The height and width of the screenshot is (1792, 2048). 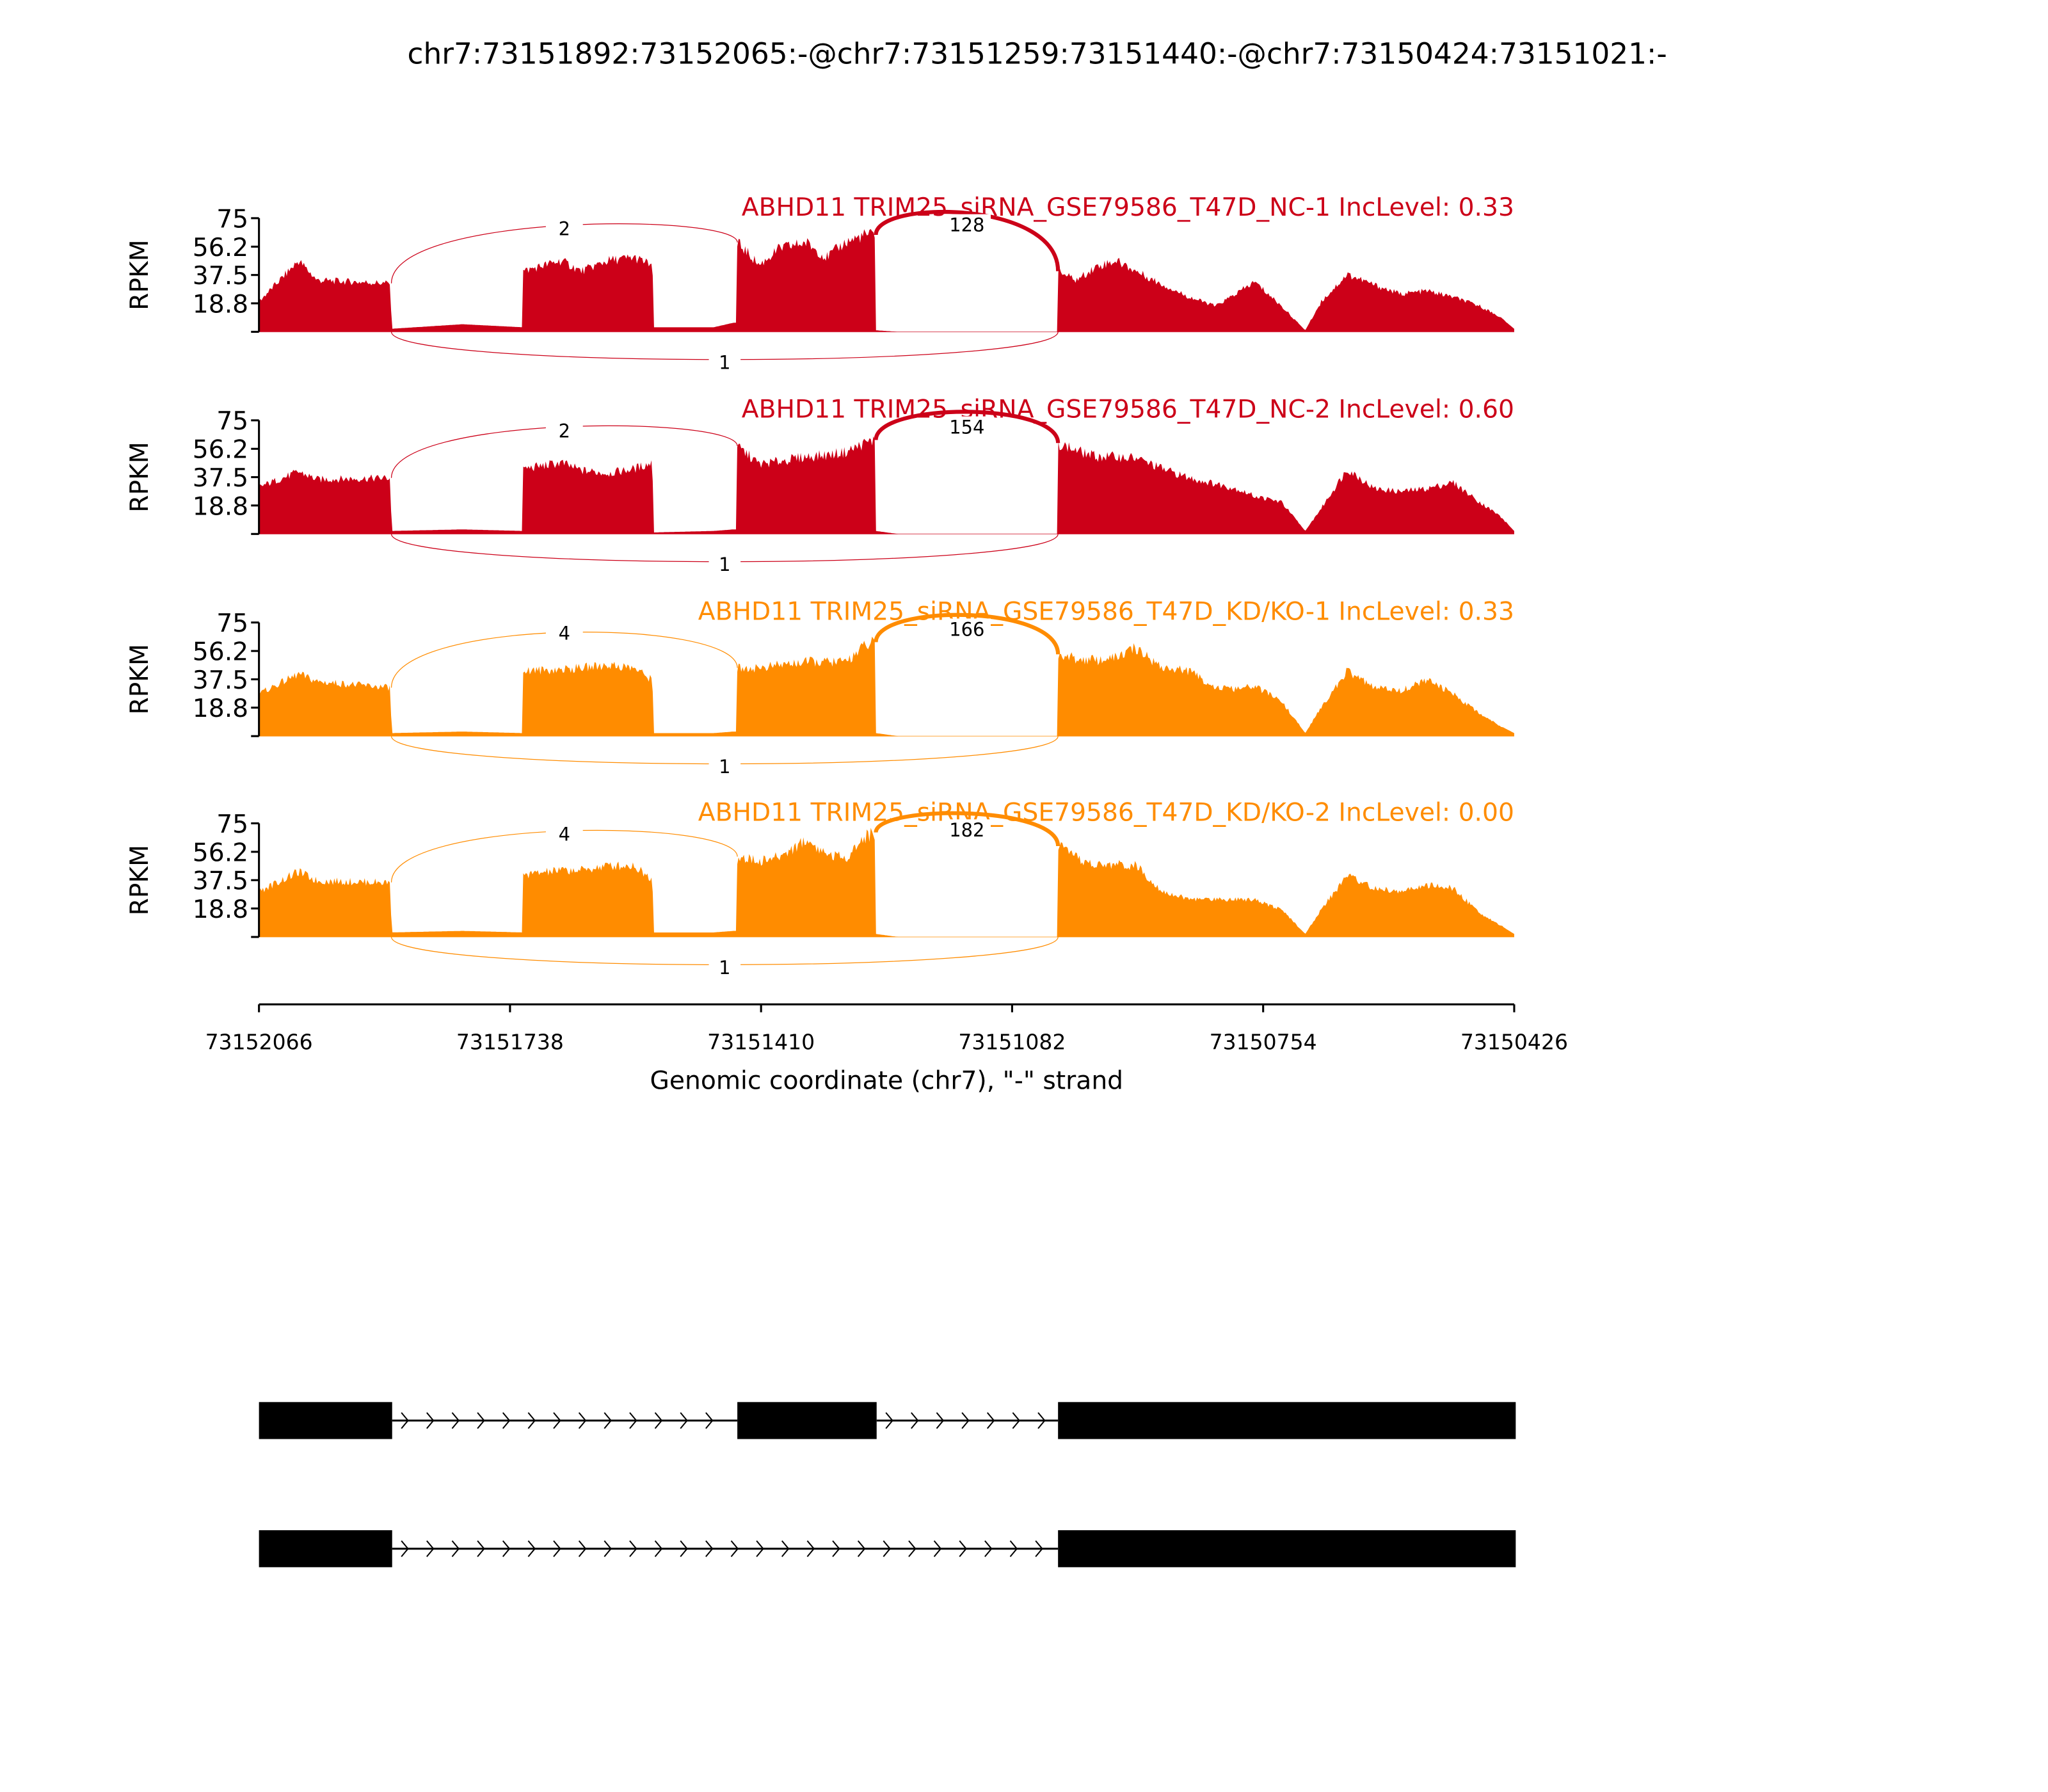 I want to click on junction-count: 182, so click(x=966, y=830).